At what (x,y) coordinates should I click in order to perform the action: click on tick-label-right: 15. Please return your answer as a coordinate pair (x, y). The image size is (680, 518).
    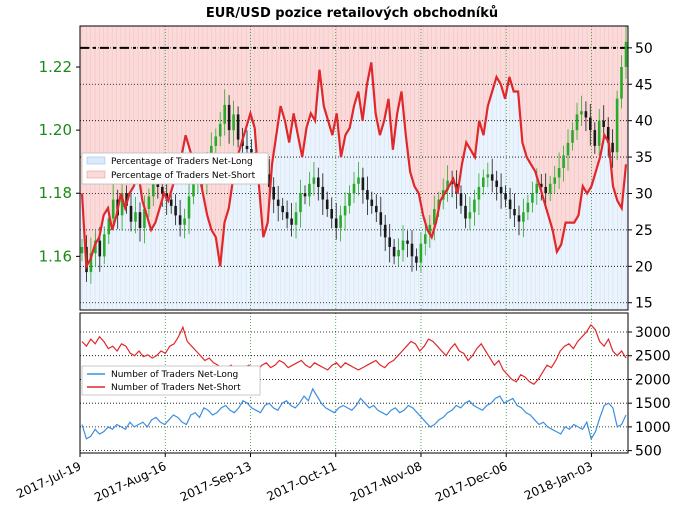
    Looking at the image, I should click on (644, 304).